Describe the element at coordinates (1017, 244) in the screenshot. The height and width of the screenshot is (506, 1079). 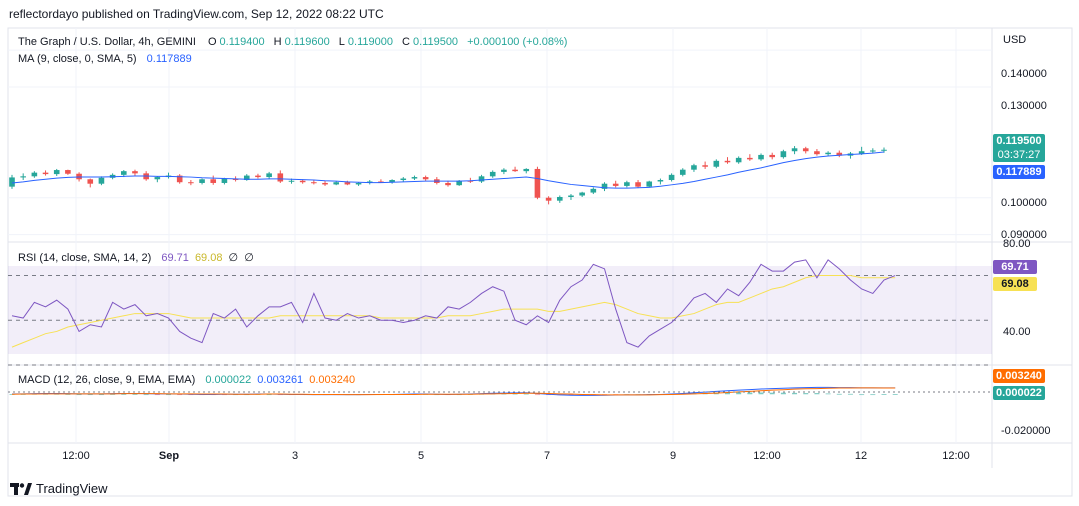
I see `rsi-tick: 80.00` at that location.